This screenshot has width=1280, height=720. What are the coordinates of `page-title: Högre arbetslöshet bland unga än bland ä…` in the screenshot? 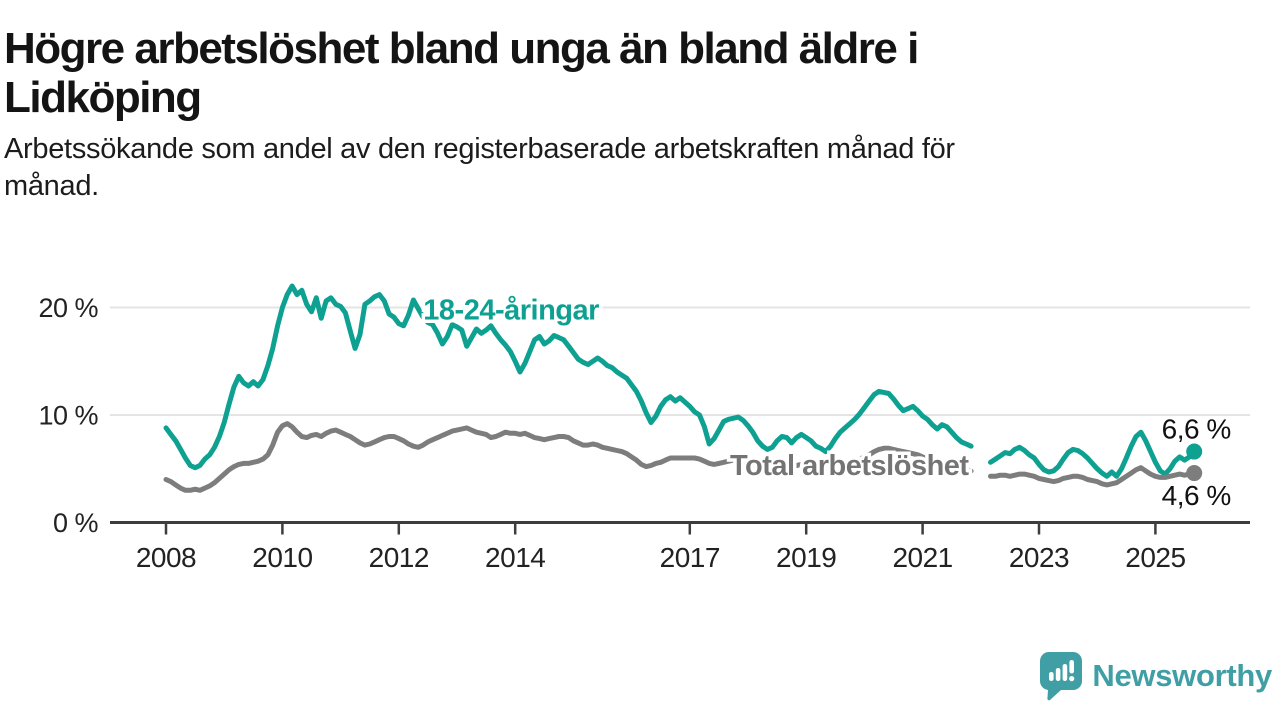 It's located at (639, 73).